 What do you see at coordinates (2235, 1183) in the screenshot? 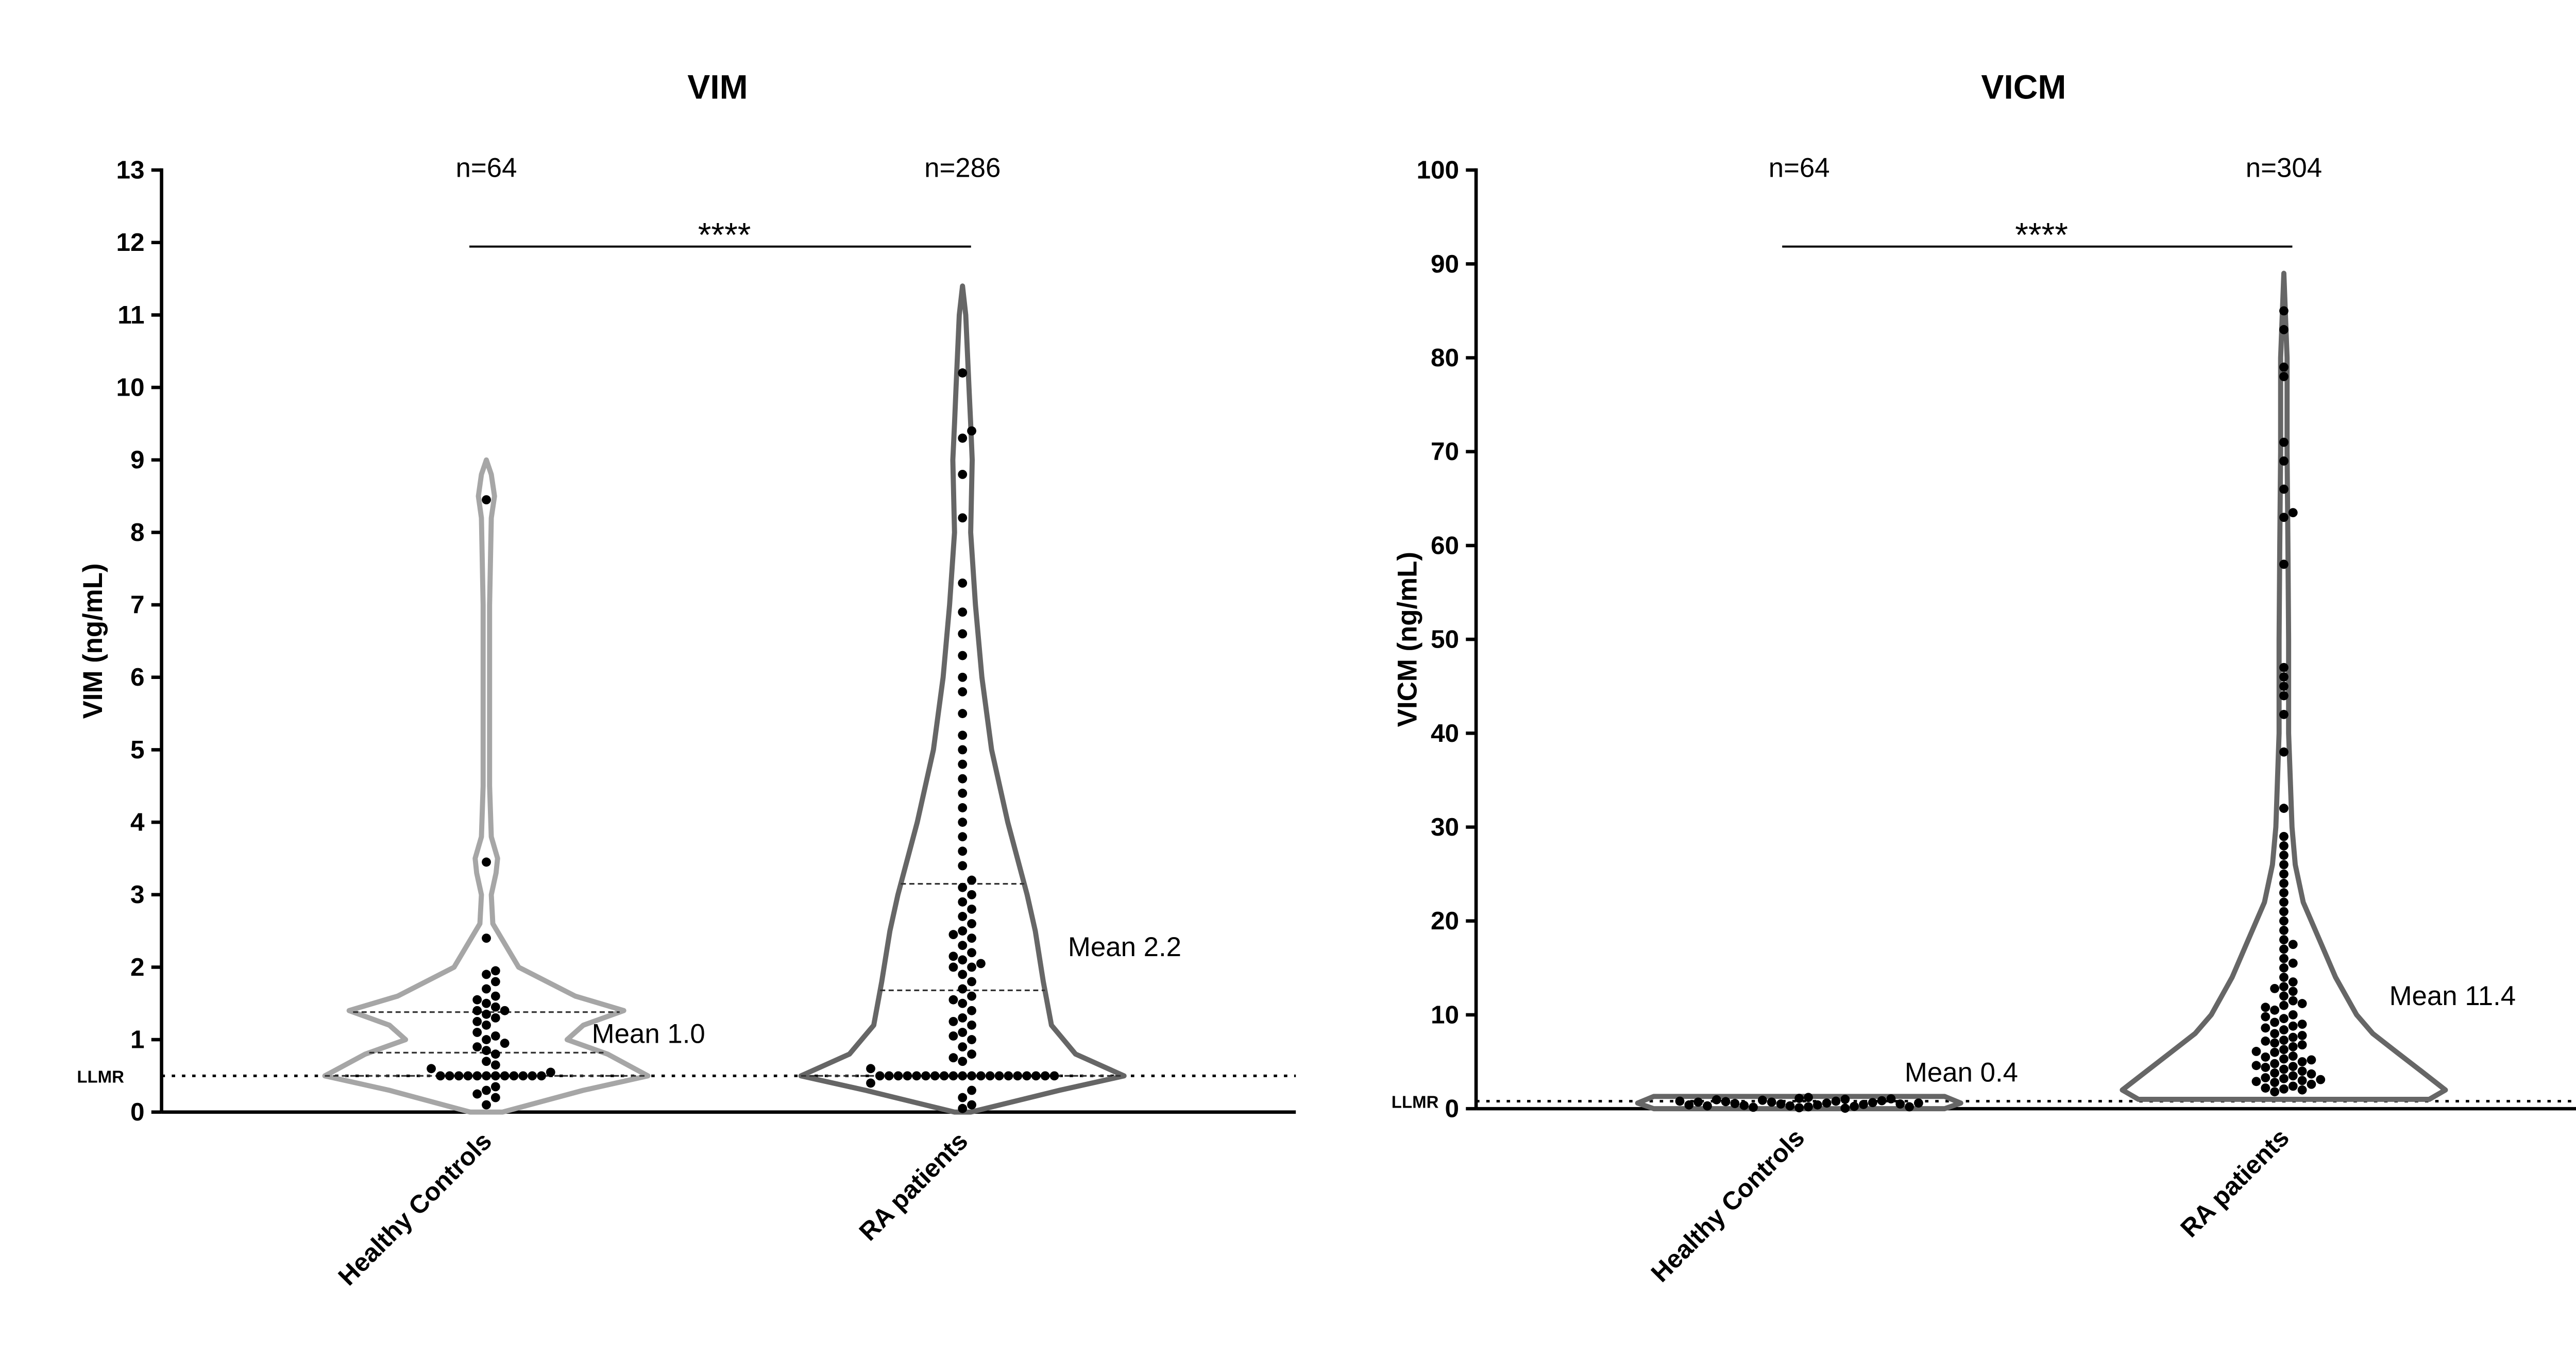
I see `x-tick-label: RA patients` at bounding box center [2235, 1183].